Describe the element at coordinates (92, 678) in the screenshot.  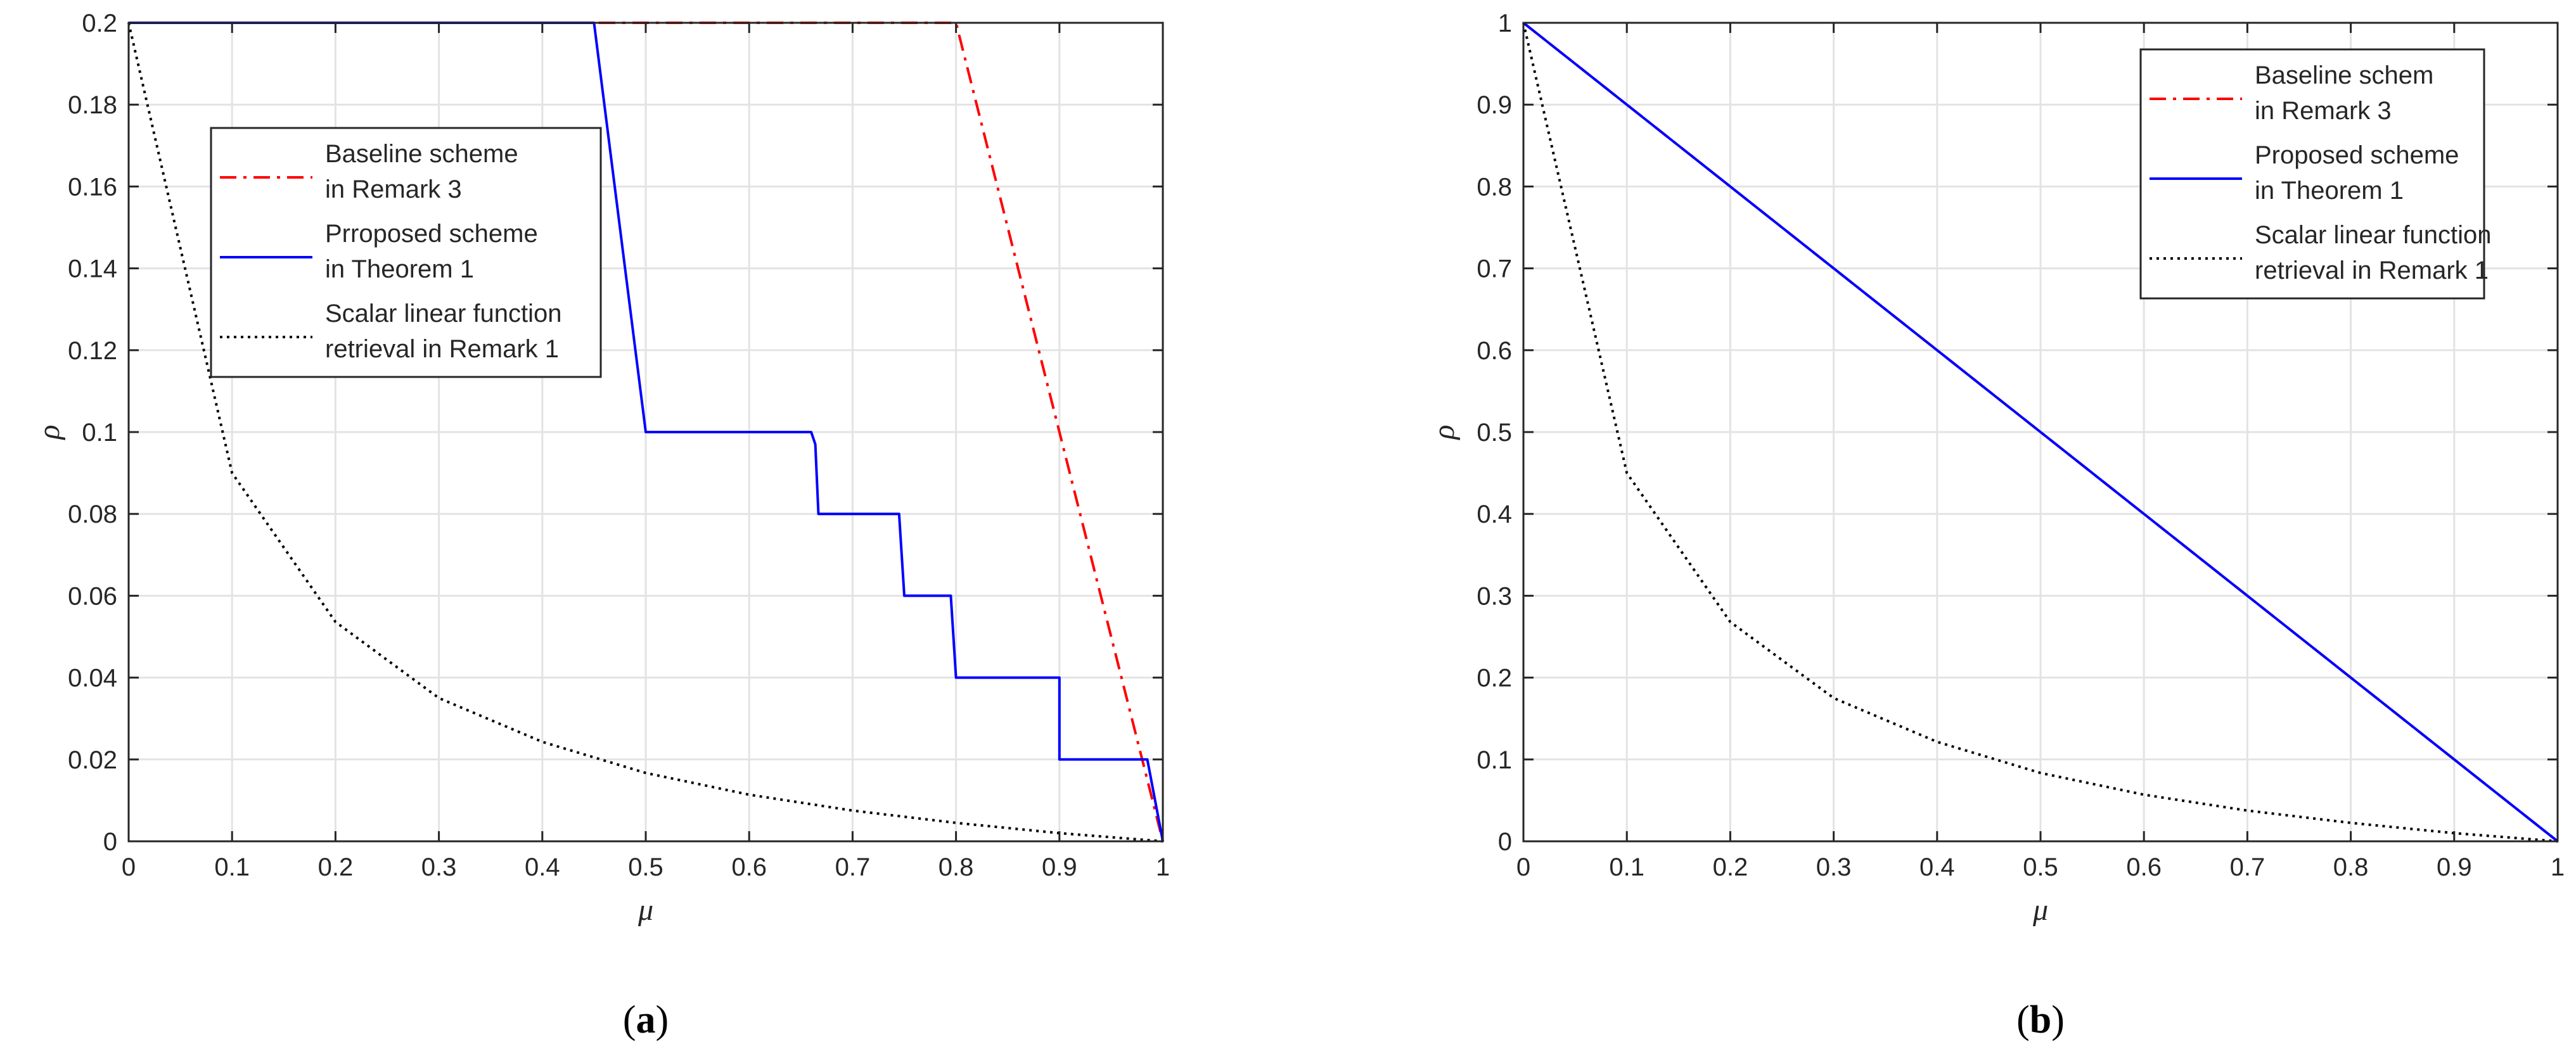
I see `y-tick-label: 0.04` at that location.